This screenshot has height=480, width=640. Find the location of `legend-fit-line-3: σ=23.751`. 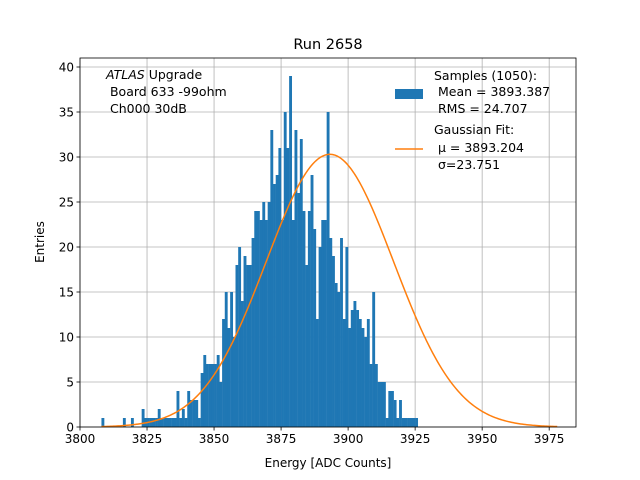

legend-fit-line-3: σ=23.751 is located at coordinates (467, 164).